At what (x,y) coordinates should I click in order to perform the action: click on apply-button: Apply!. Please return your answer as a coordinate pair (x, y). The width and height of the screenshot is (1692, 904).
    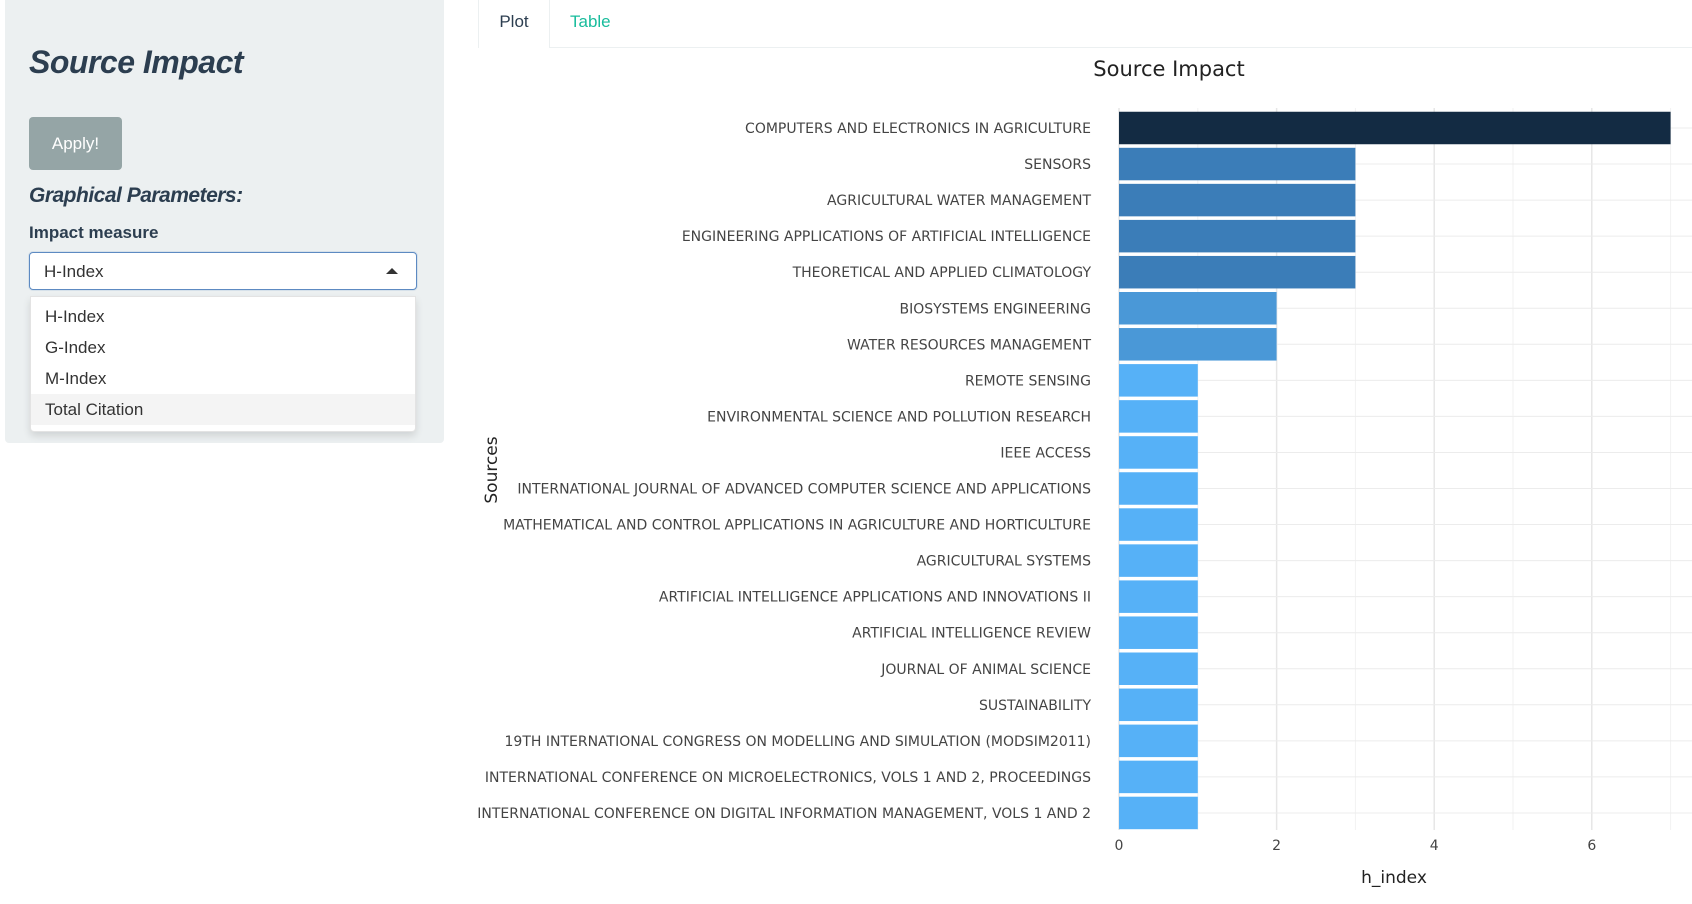
    Looking at the image, I should click on (75, 143).